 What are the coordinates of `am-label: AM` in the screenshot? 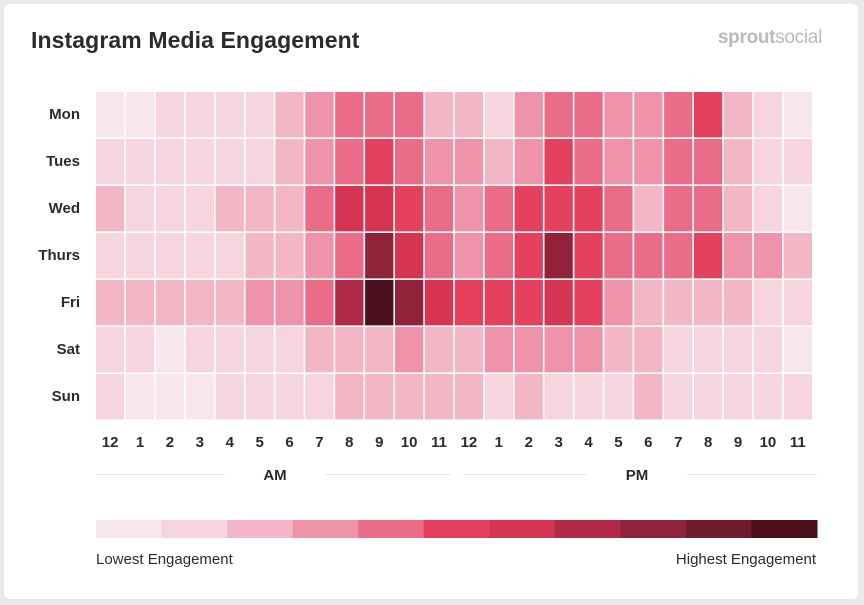 It's located at (275, 475).